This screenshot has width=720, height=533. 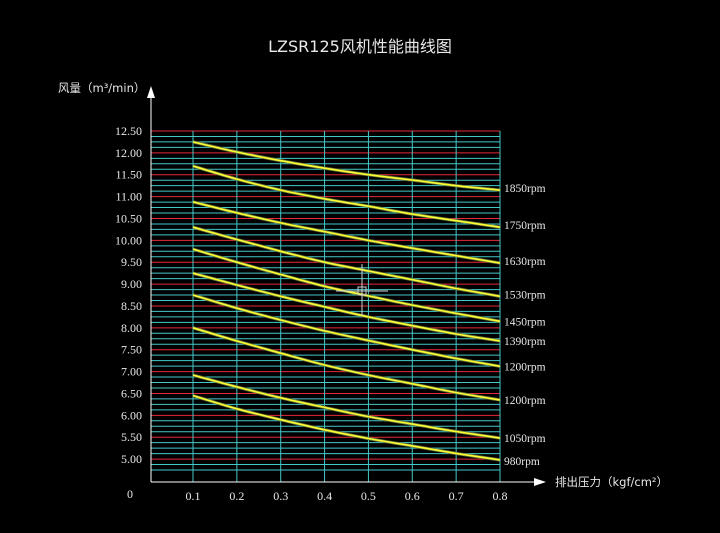 What do you see at coordinates (540, 482) in the screenshot?
I see `x-axis-arrow-icon` at bounding box center [540, 482].